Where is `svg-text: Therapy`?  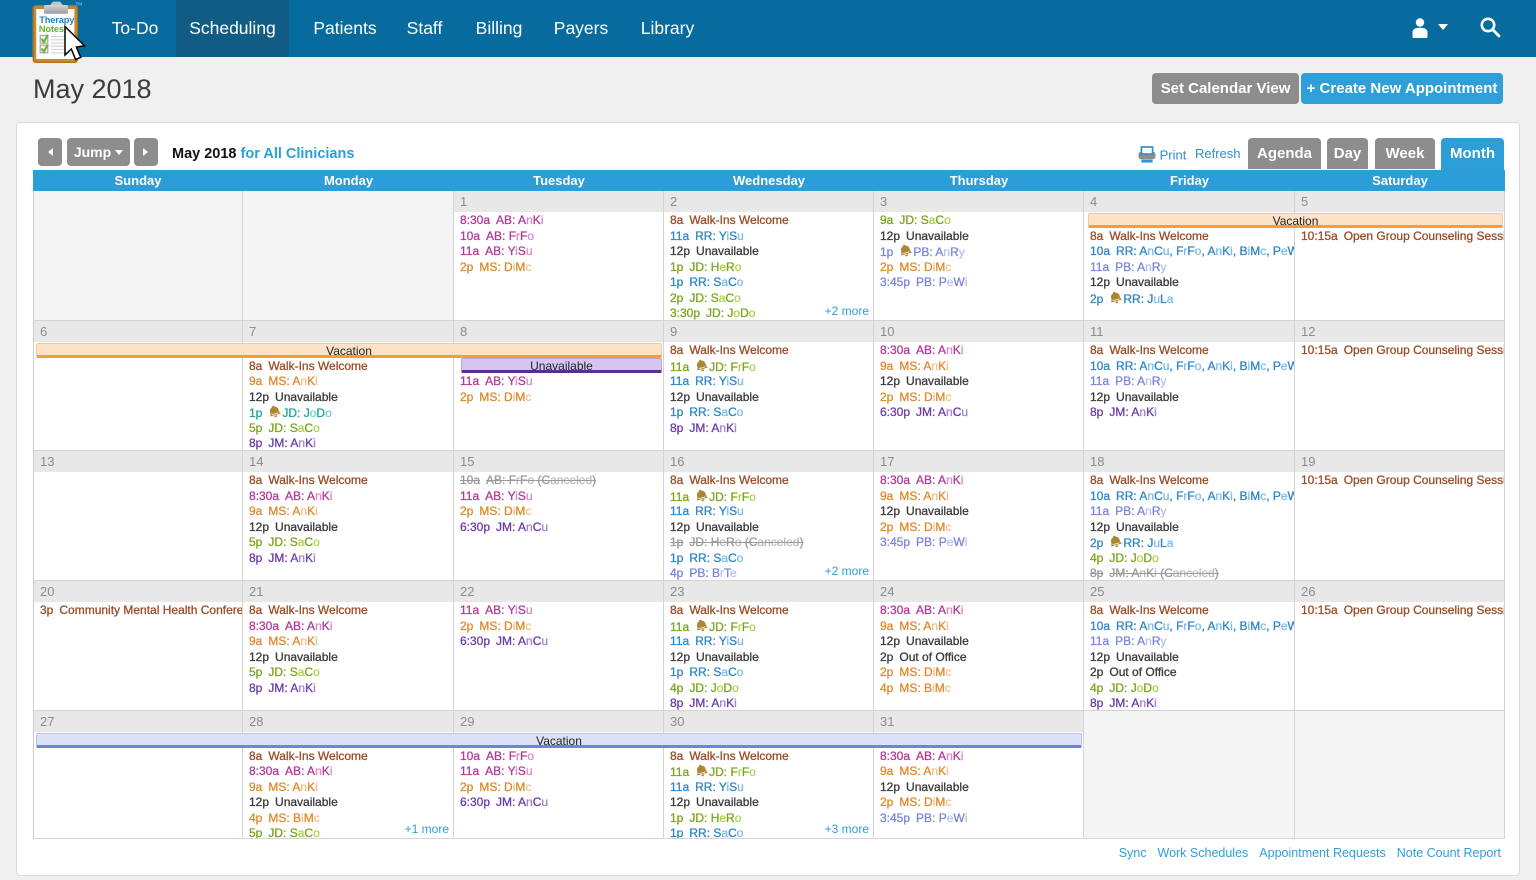
svg-text: Therapy is located at coordinates (57, 19).